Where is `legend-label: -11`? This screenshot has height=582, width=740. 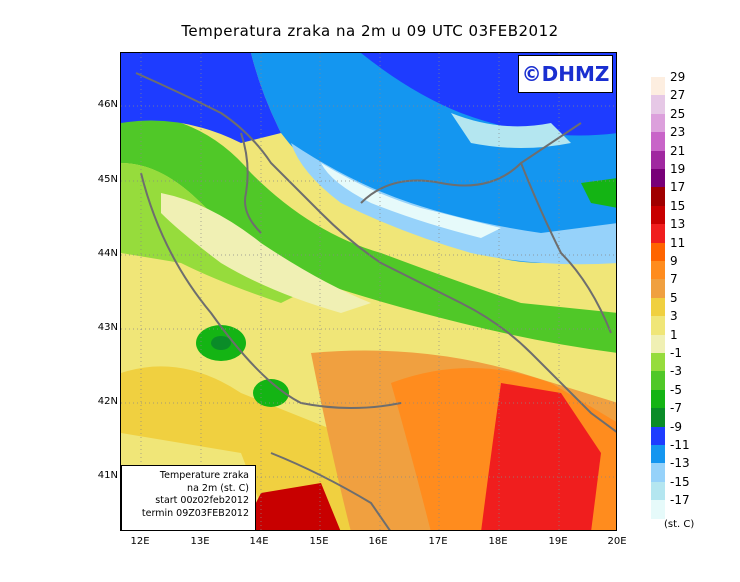 legend-label: -11 is located at coordinates (680, 445).